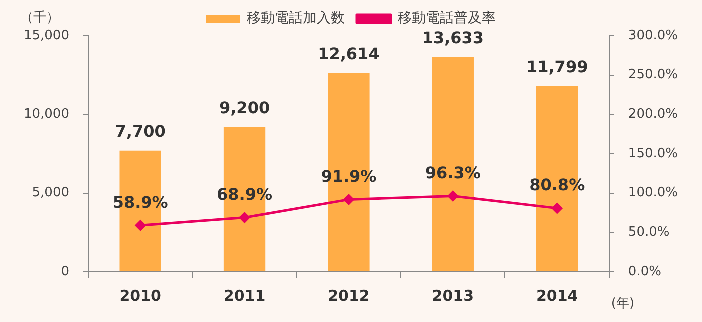 This screenshot has height=322, width=702. What do you see at coordinates (47, 36) in the screenshot?
I see `y-tick-label: 15,000` at bounding box center [47, 36].